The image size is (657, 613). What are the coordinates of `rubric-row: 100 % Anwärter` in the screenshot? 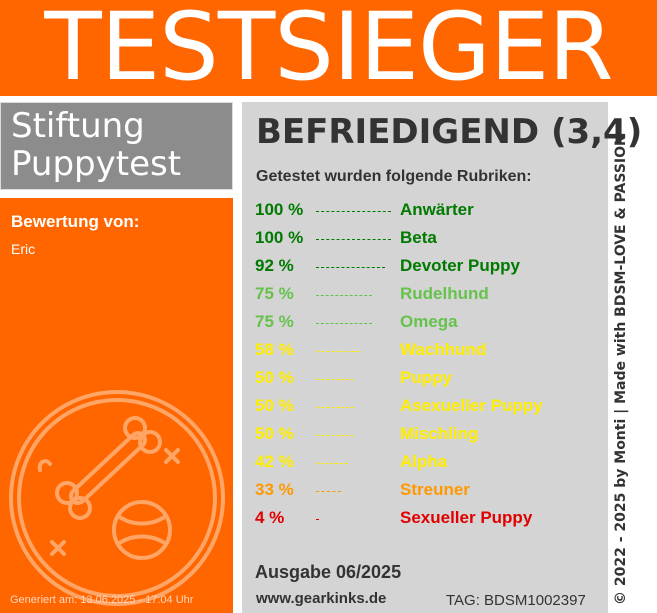 It's located at (427, 214).